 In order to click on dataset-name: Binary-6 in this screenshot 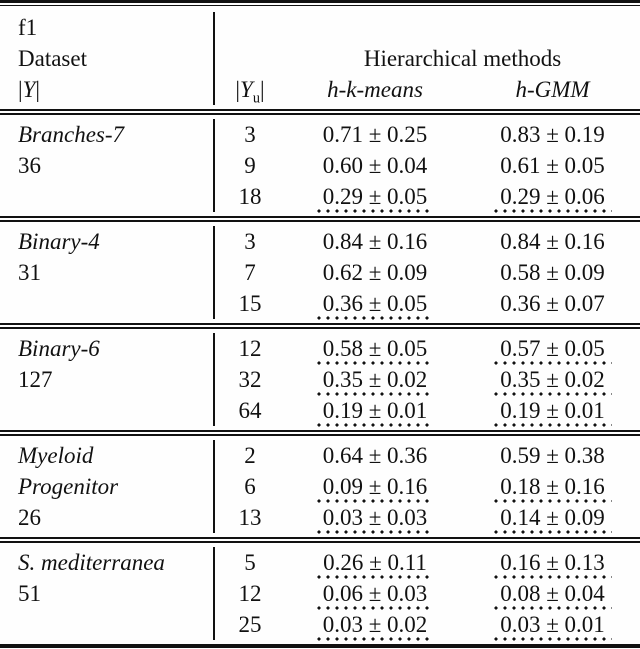, I will do `click(59, 348)`.